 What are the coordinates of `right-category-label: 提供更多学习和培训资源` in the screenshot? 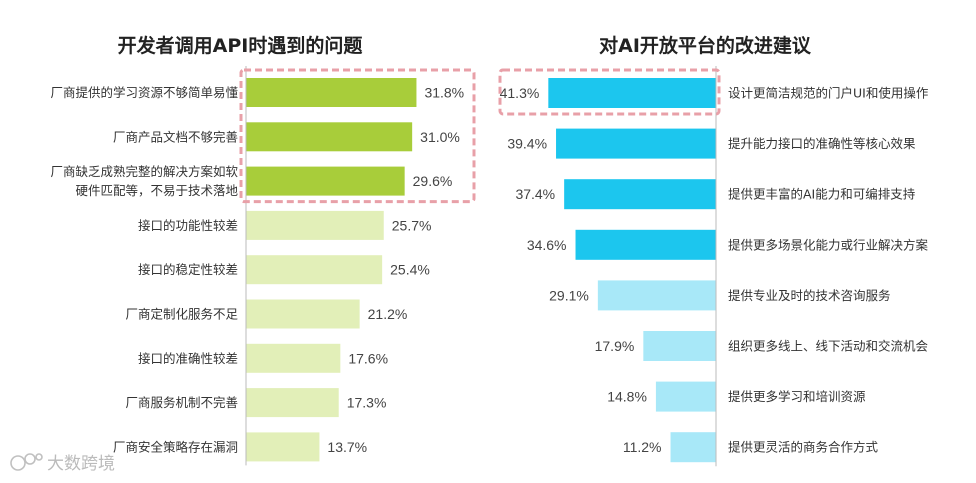 It's located at (797, 396).